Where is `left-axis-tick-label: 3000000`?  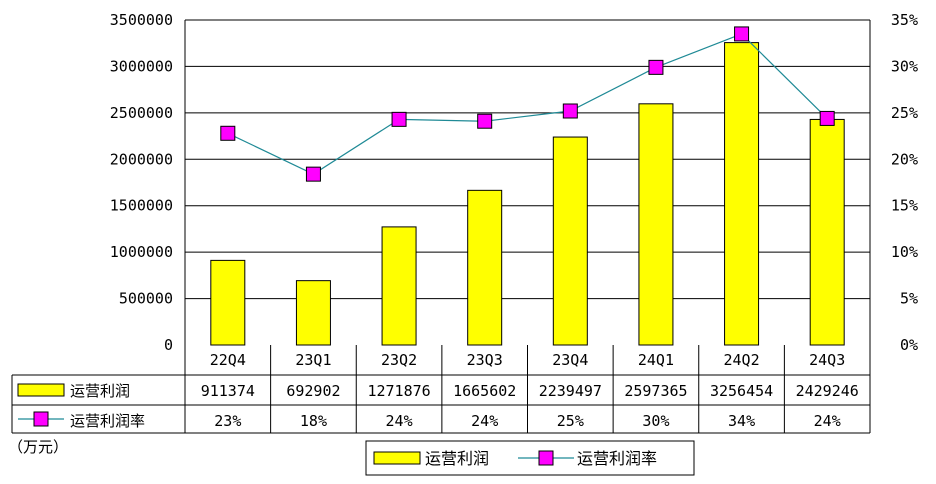
left-axis-tick-label: 3000000 is located at coordinates (141, 66).